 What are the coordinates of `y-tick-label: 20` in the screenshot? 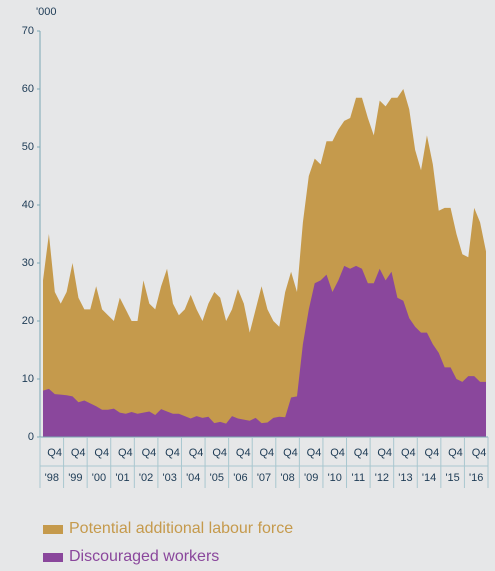 It's located at (28, 321).